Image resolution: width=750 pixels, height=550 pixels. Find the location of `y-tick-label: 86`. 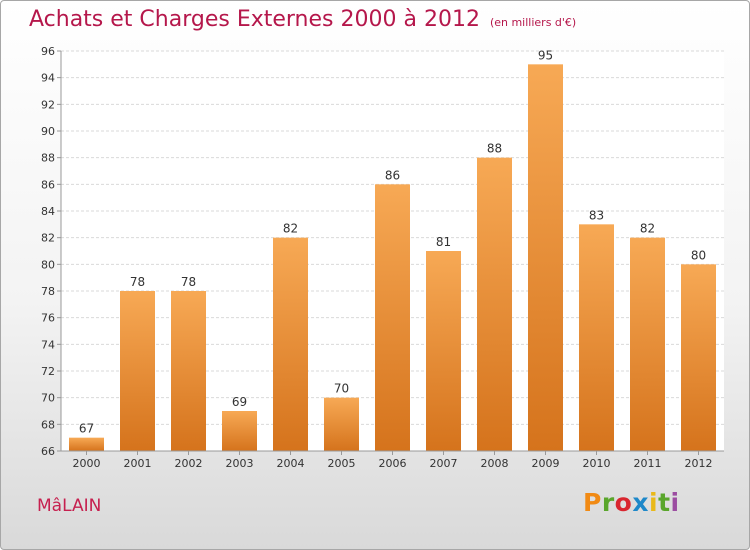

y-tick-label: 86 is located at coordinates (48, 184).